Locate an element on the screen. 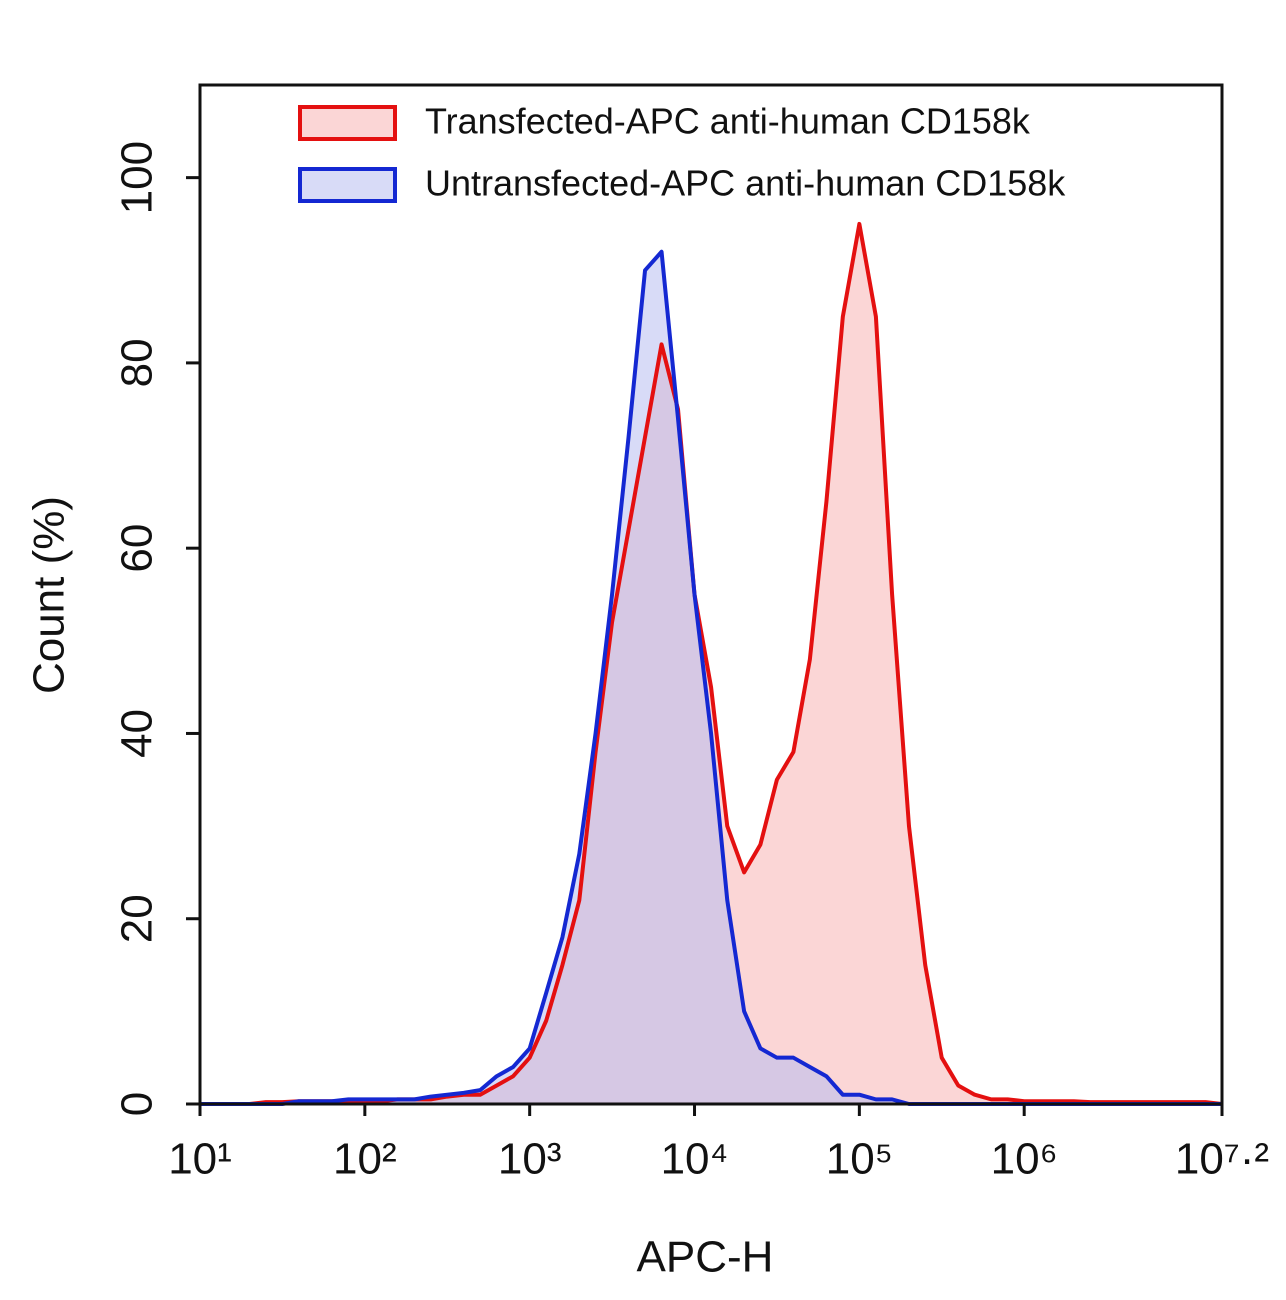 The height and width of the screenshot is (1300, 1286). x-tick-label: 10¹ is located at coordinates (200, 1159).